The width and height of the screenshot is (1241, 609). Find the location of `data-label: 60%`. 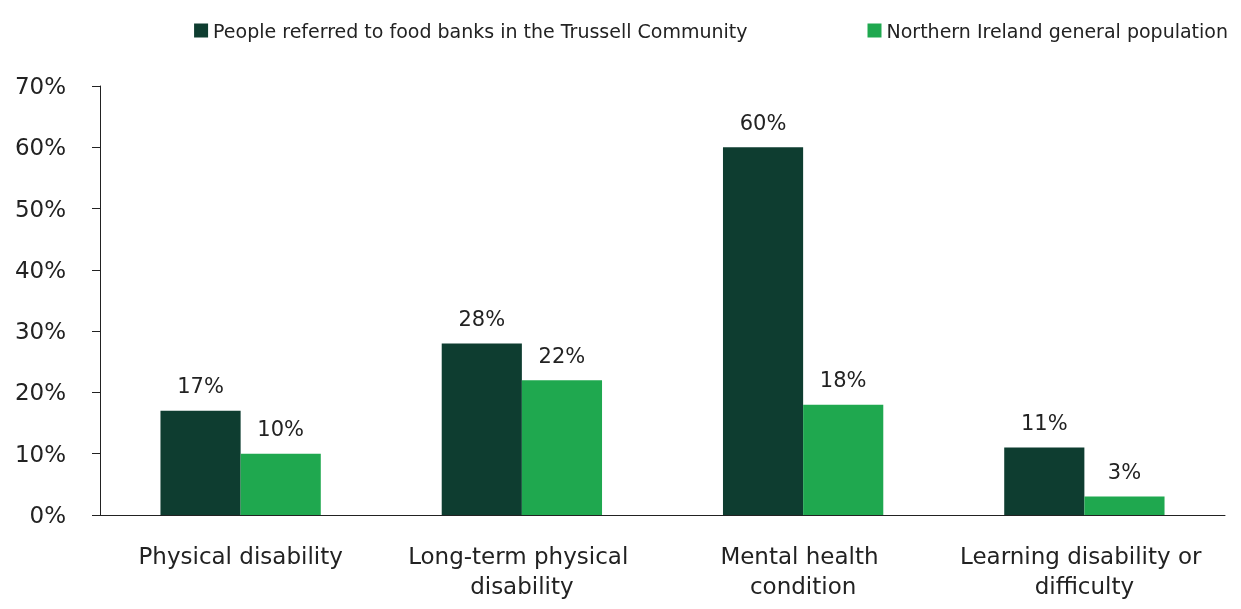

data-label: 60% is located at coordinates (763, 122).